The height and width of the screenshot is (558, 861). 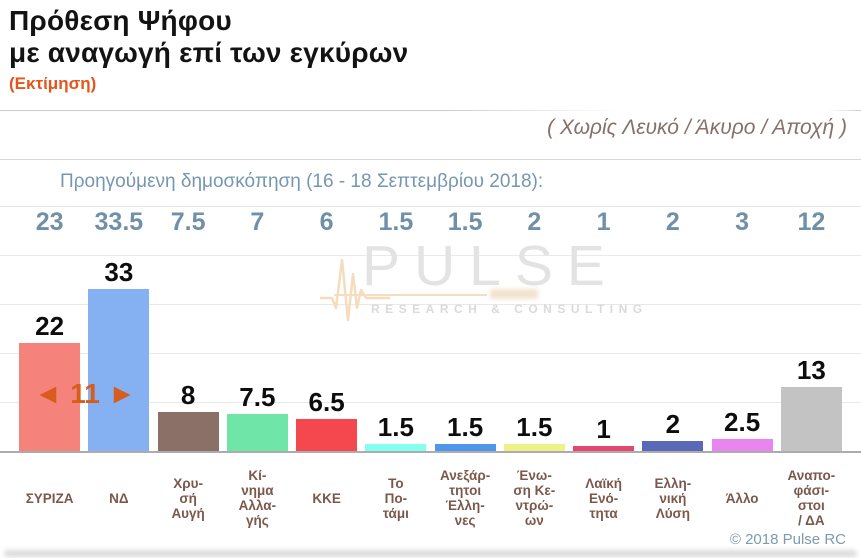 I want to click on party-label: Ανεξάρ- τητοι Έλλη- νες, so click(x=465, y=498).